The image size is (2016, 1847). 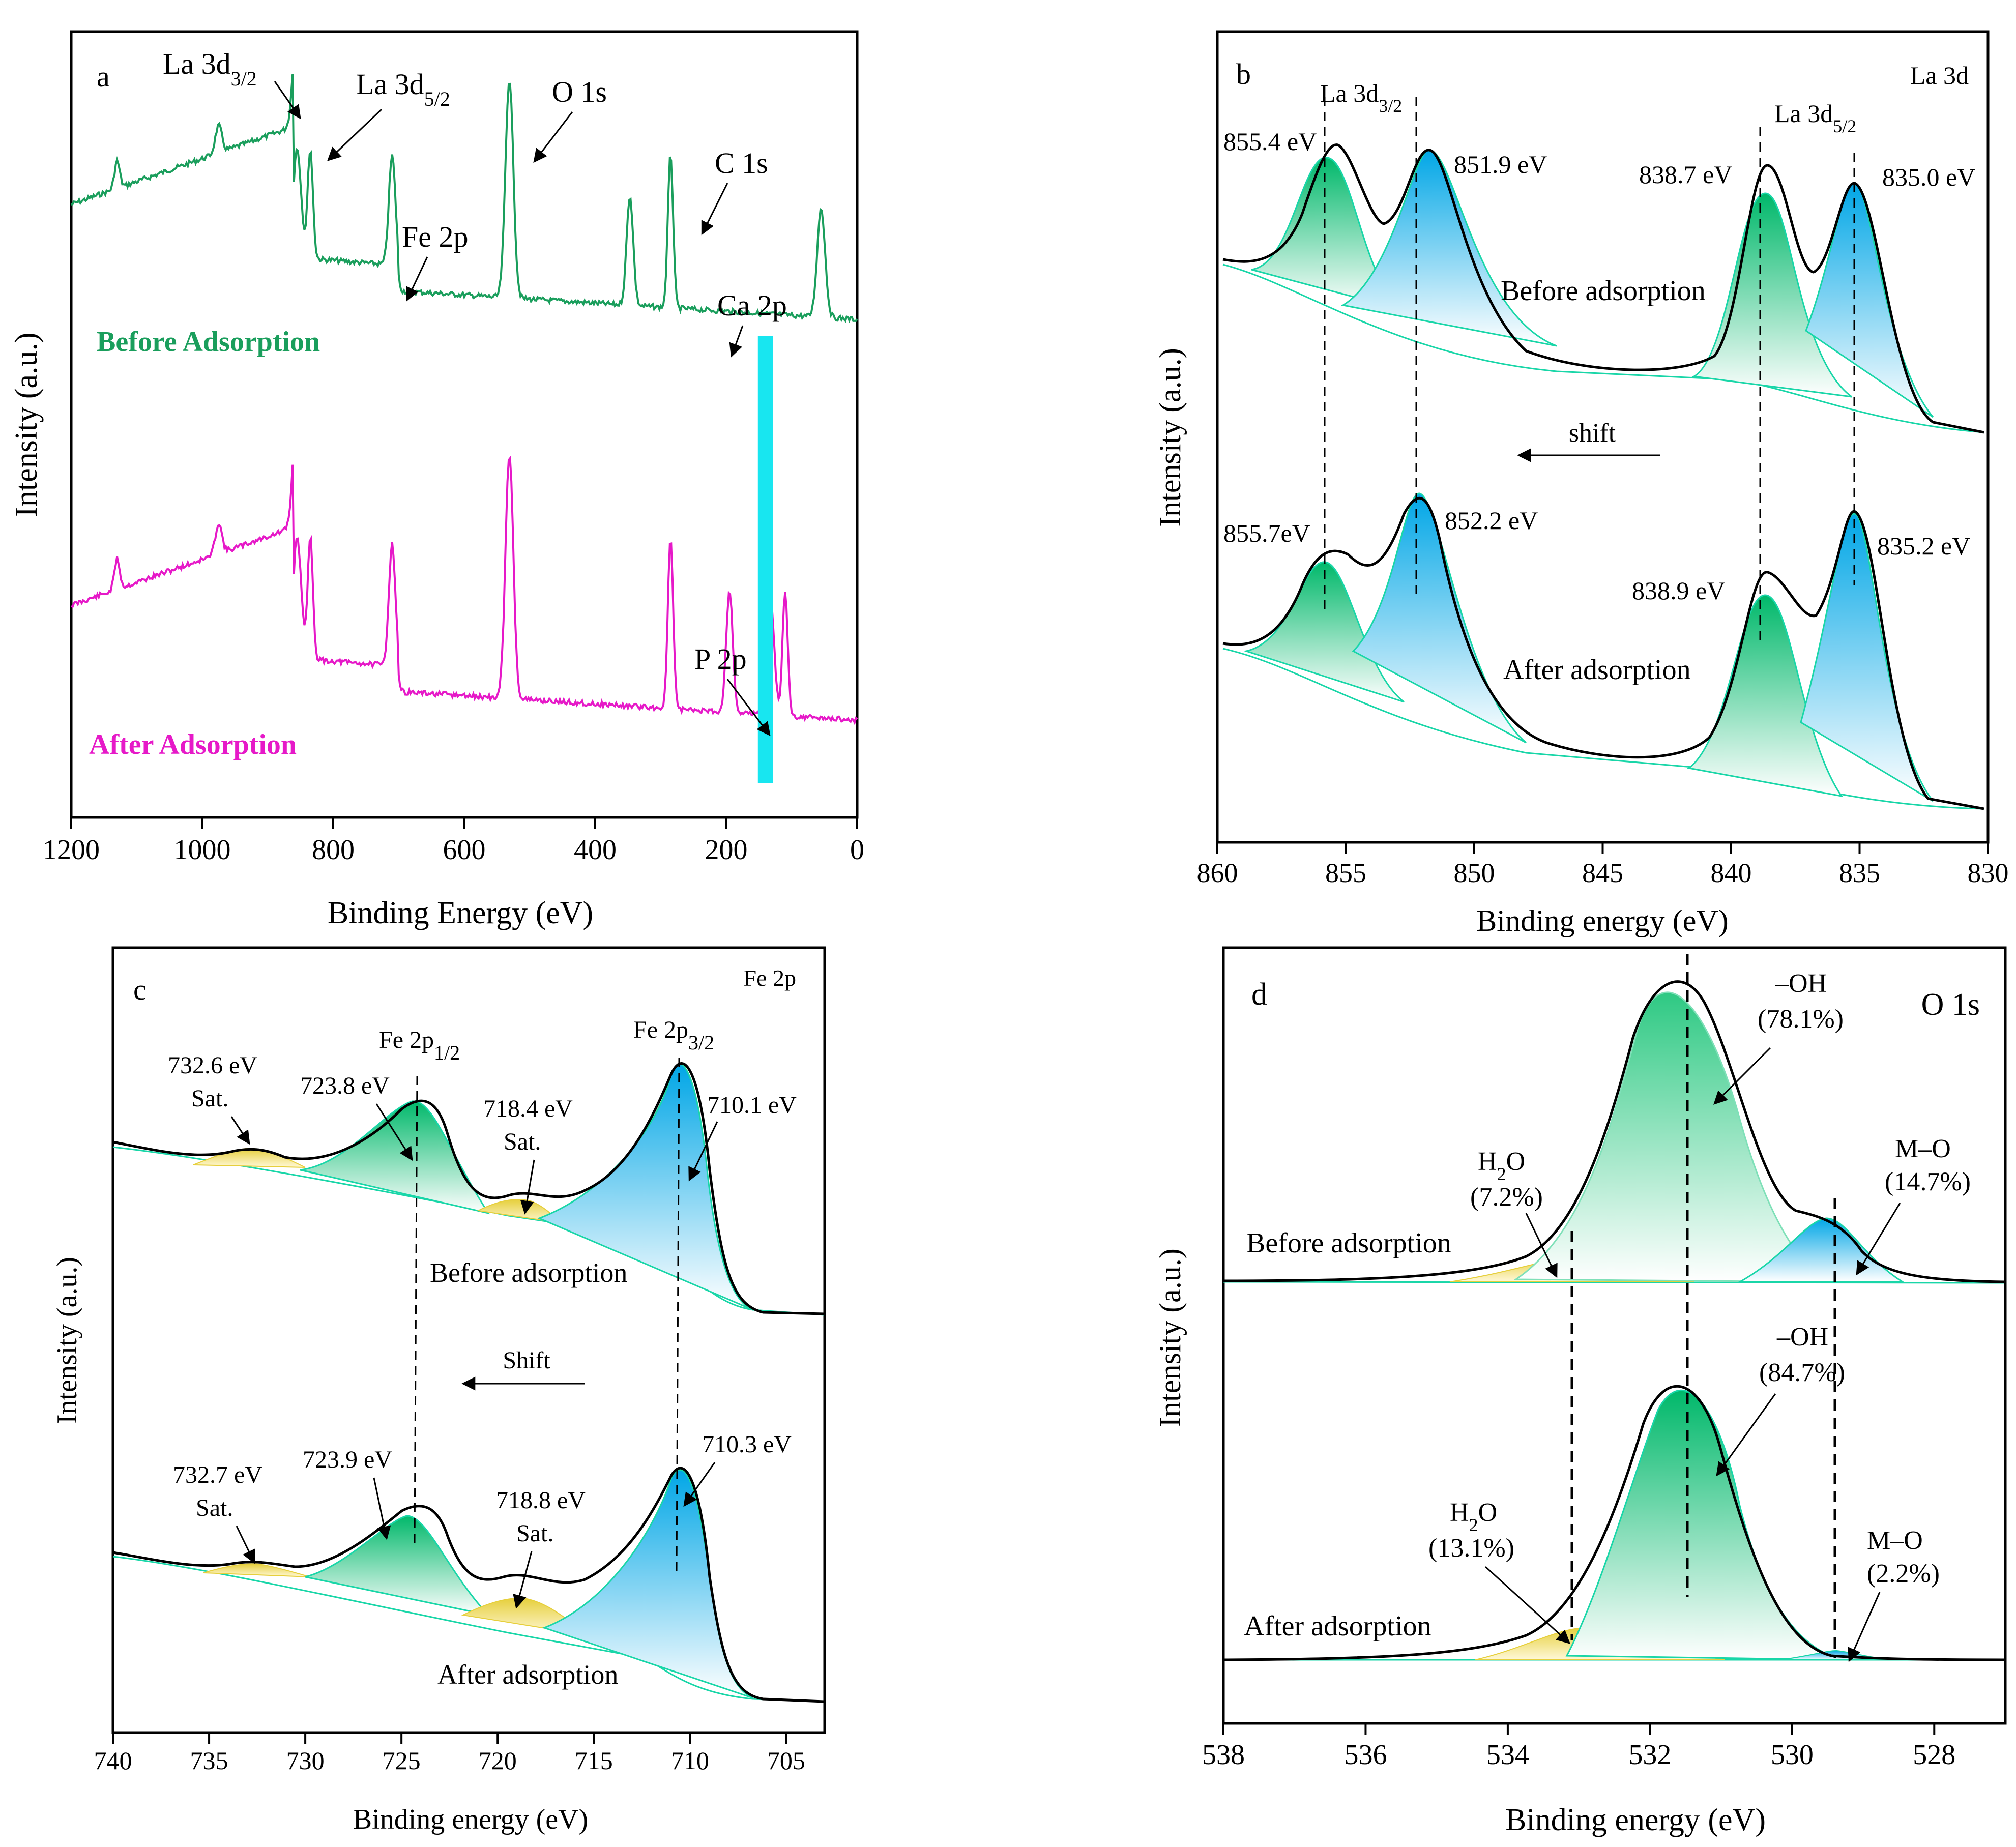 I want to click on d-before-envelope, so click(x=1614, y=1131).